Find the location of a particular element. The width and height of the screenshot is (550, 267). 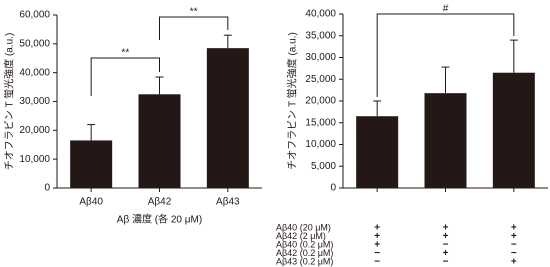

x-tick-label: Aβ42 is located at coordinates (160, 202).